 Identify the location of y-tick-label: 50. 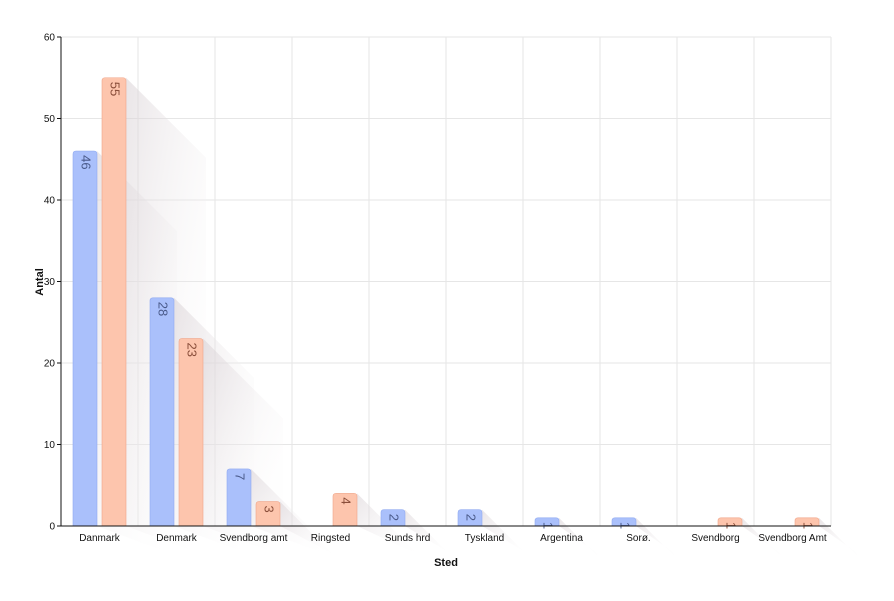
(50, 119).